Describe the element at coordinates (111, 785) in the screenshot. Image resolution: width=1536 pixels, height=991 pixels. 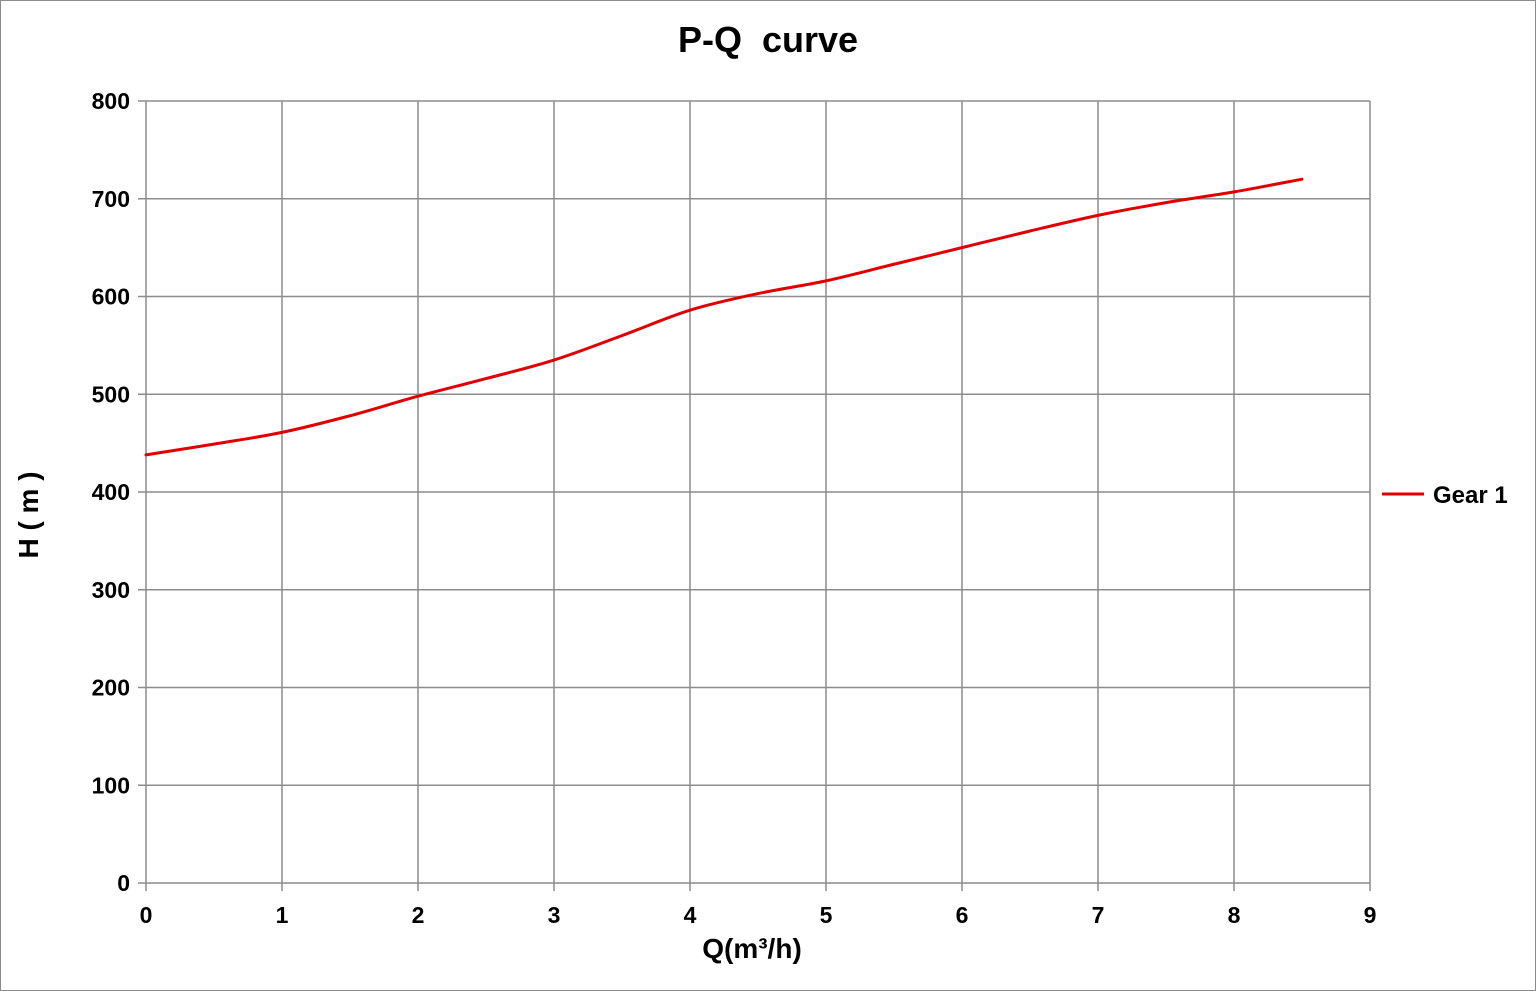
I see `y-tick-label: 100` at that location.